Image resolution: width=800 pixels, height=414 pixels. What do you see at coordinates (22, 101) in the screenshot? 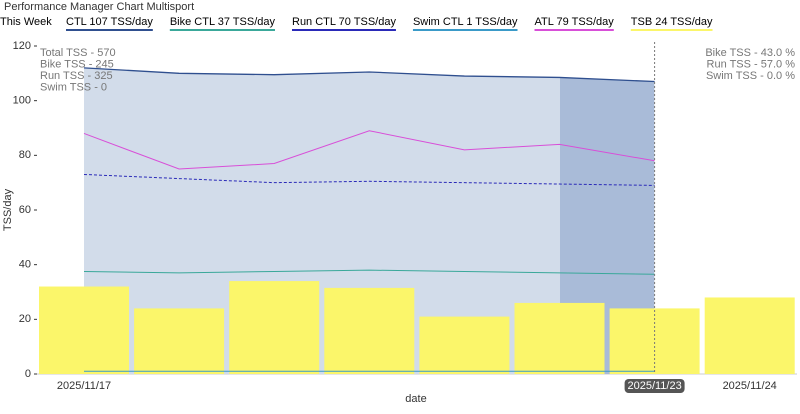
I see `y-tick-label: 100` at bounding box center [22, 101].